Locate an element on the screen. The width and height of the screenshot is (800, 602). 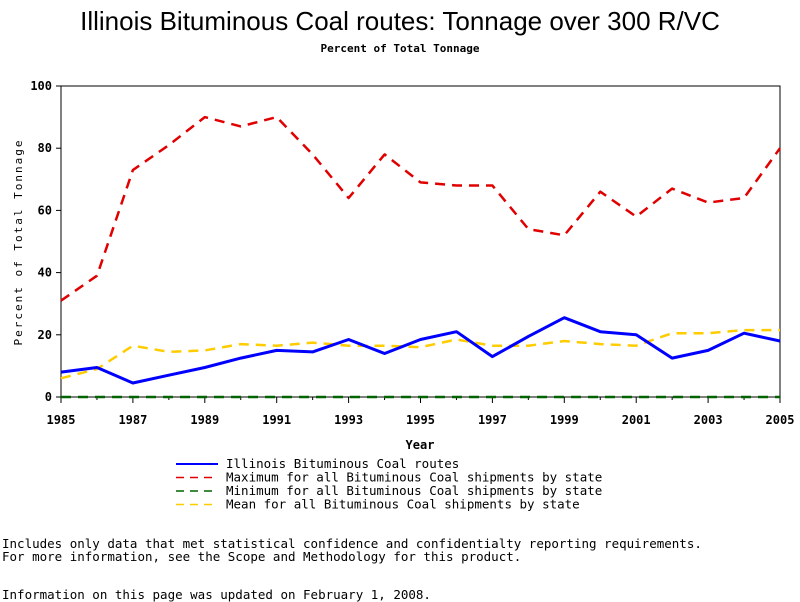
x-tick-label: 2001 is located at coordinates (636, 420).